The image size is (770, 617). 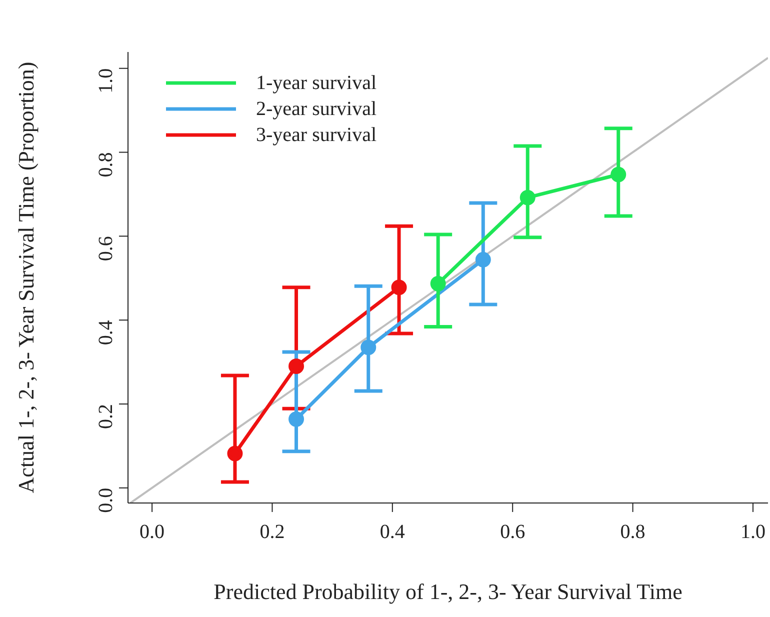 I want to click on x-tick-label: 1.0, so click(x=753, y=532).